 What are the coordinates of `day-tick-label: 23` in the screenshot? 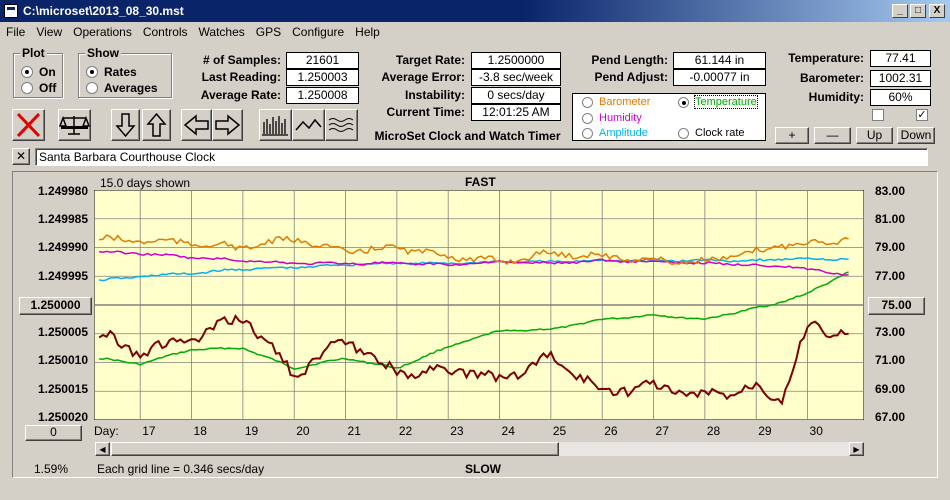 It's located at (457, 431).